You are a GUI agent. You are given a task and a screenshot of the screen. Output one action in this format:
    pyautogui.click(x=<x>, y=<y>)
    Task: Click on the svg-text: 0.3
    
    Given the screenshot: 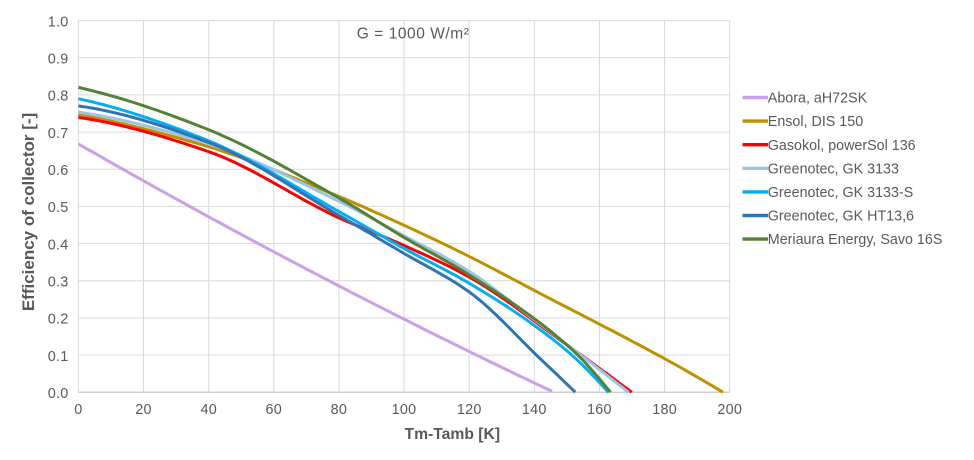 What is the action you would take?
    pyautogui.click(x=58, y=283)
    